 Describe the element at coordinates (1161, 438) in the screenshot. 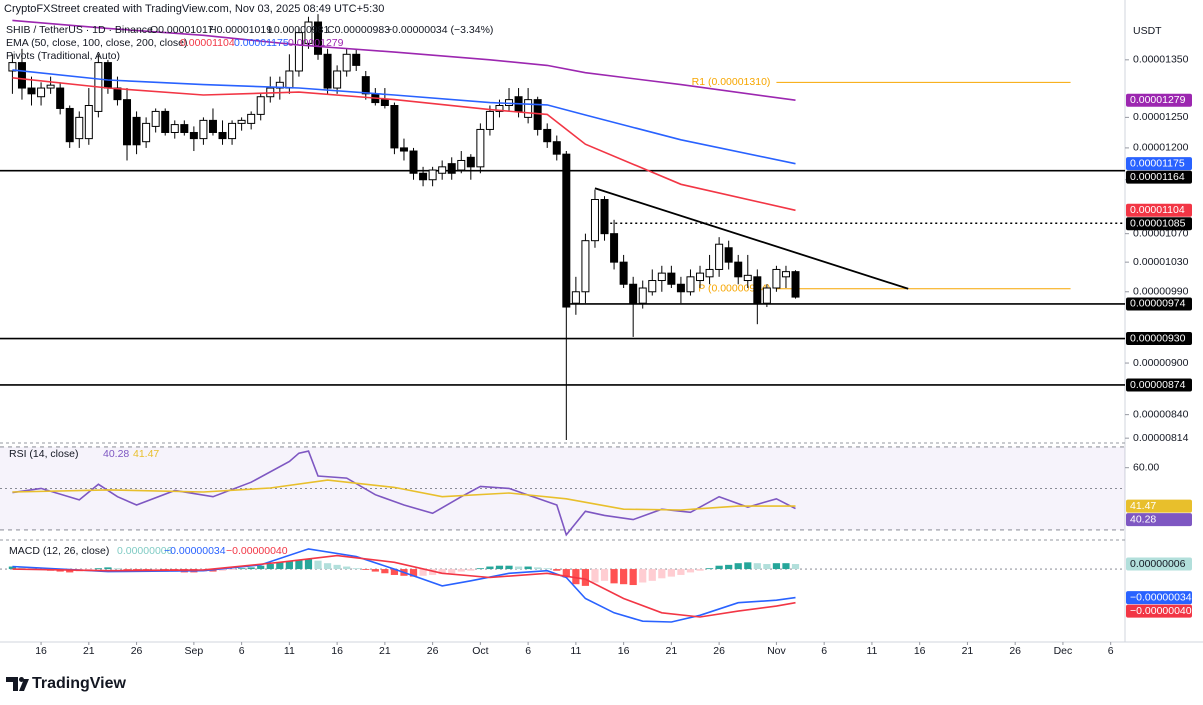

I see `y-tick-label: 0.00000814` at that location.